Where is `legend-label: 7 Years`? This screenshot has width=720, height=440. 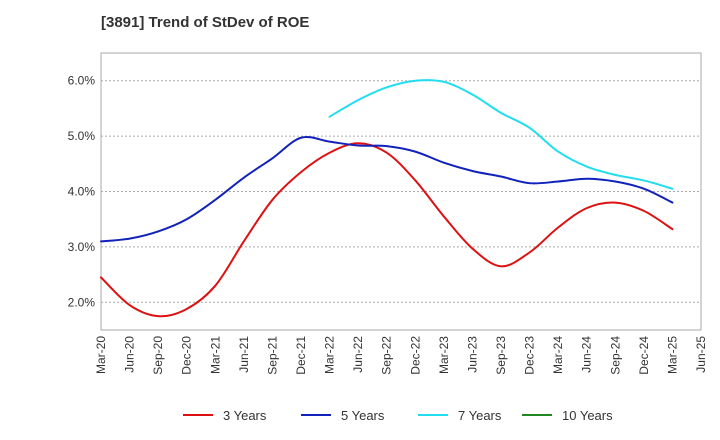 legend-label: 7 Years is located at coordinates (480, 415).